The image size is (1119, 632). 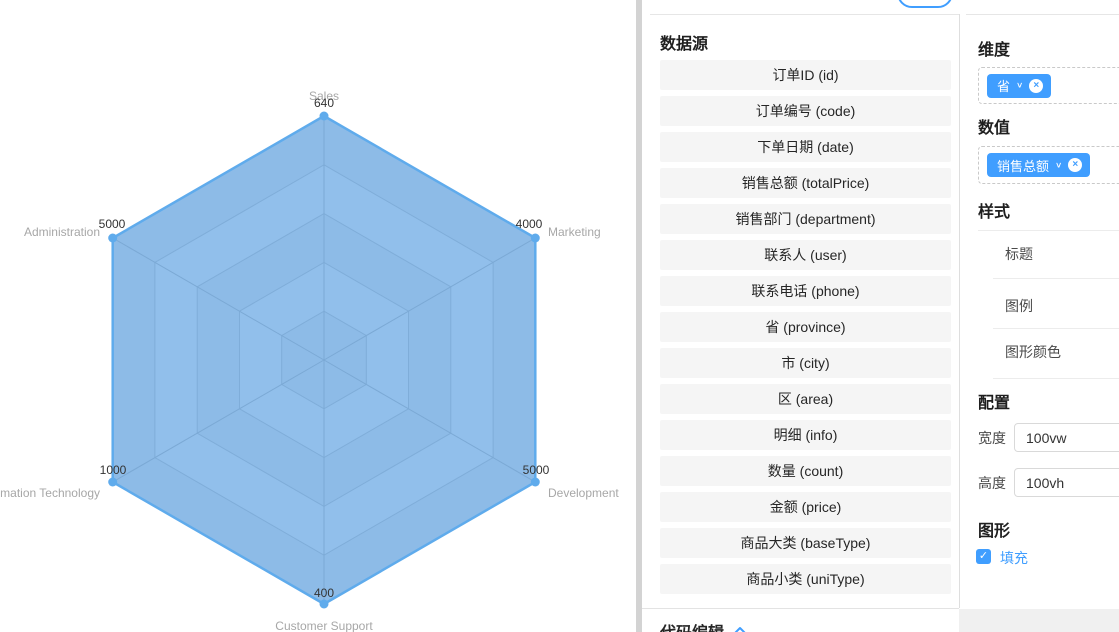 What do you see at coordinates (994, 403) in the screenshot?
I see `config-title: 配置` at bounding box center [994, 403].